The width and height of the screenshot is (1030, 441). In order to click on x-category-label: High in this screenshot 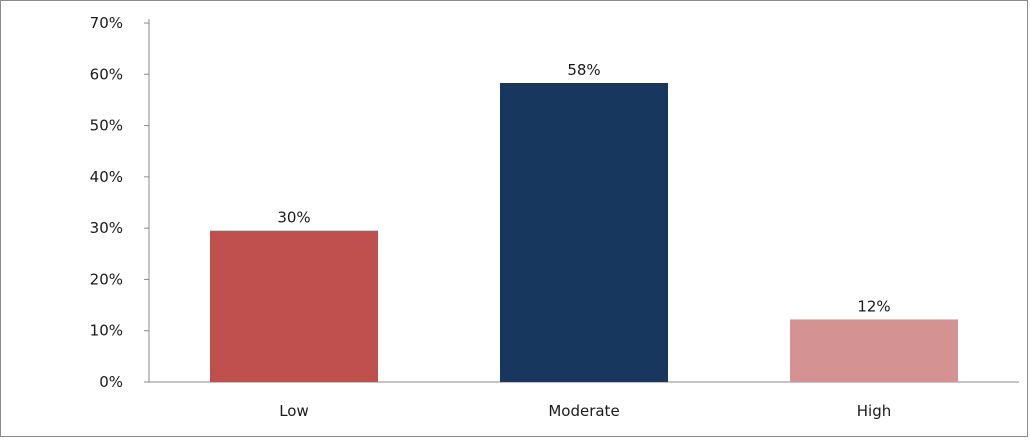, I will do `click(874, 411)`.